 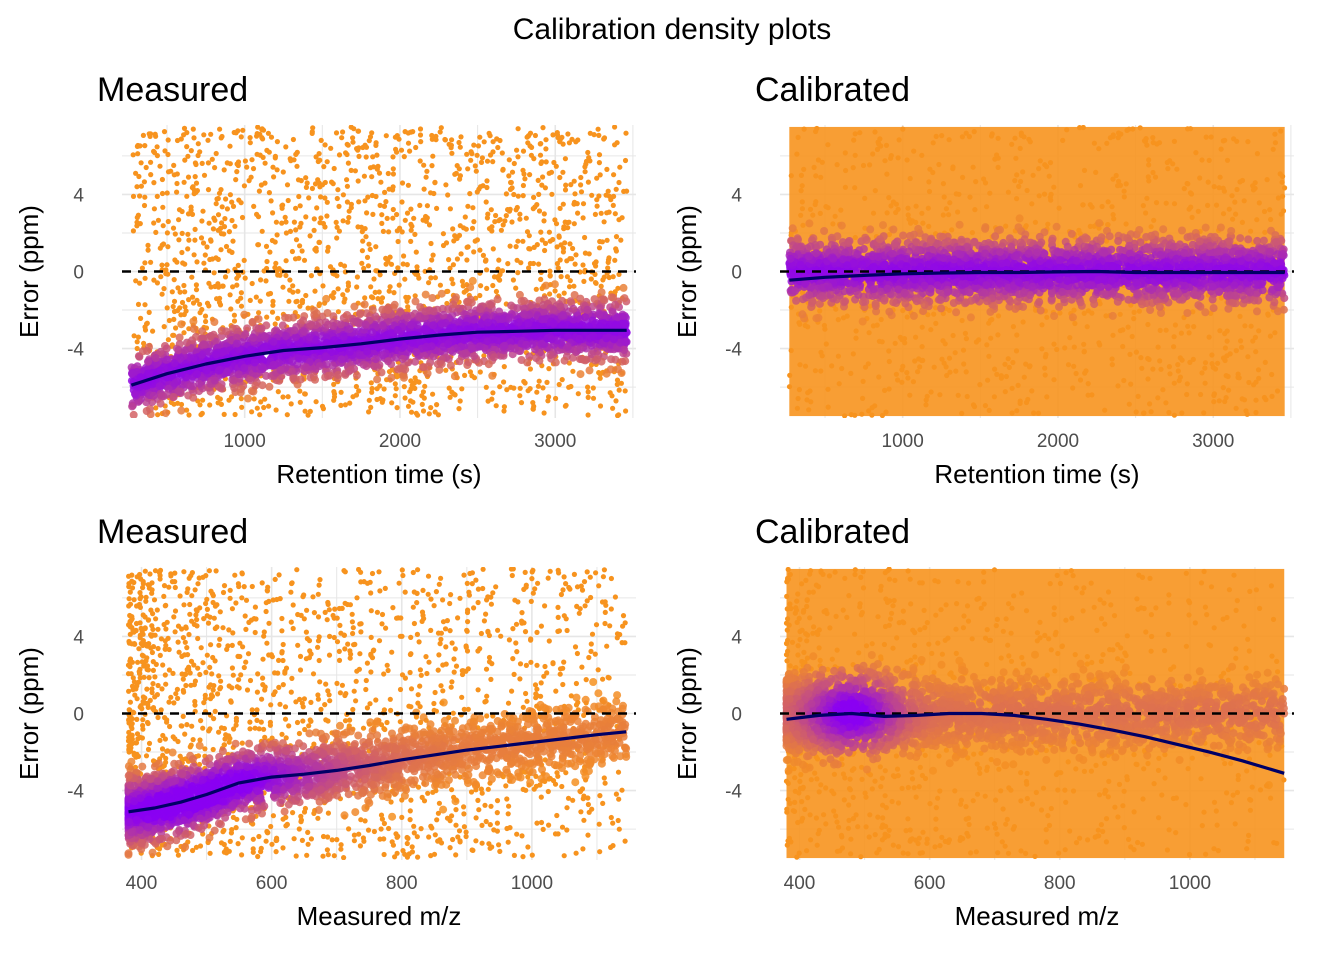 I want to click on x-axis-label: Retention time (s), so click(x=378, y=474).